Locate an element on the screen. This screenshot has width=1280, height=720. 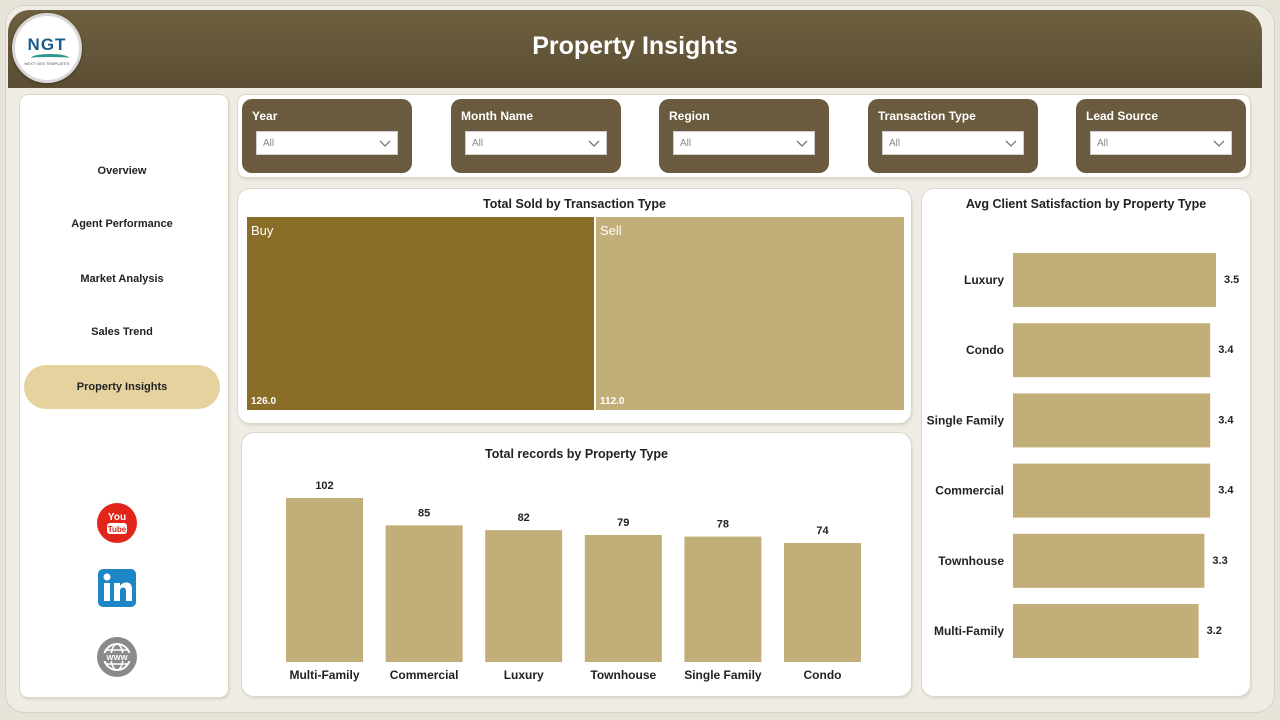
sidebar-item-overview: Overview is located at coordinates (122, 171).